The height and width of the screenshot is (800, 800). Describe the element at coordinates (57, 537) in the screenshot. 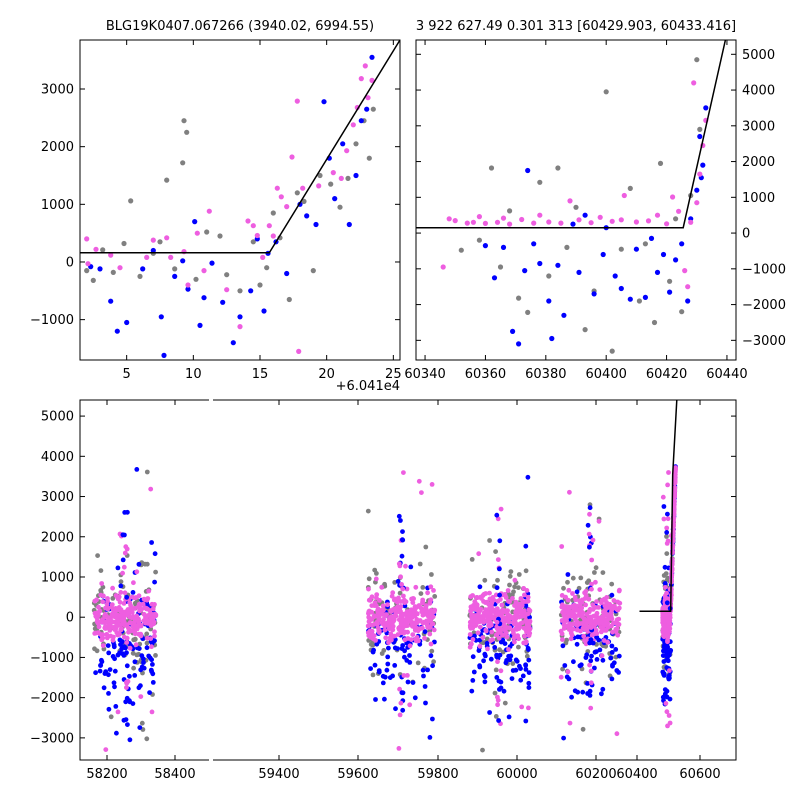

I see `y-tick-label: 2000` at that location.